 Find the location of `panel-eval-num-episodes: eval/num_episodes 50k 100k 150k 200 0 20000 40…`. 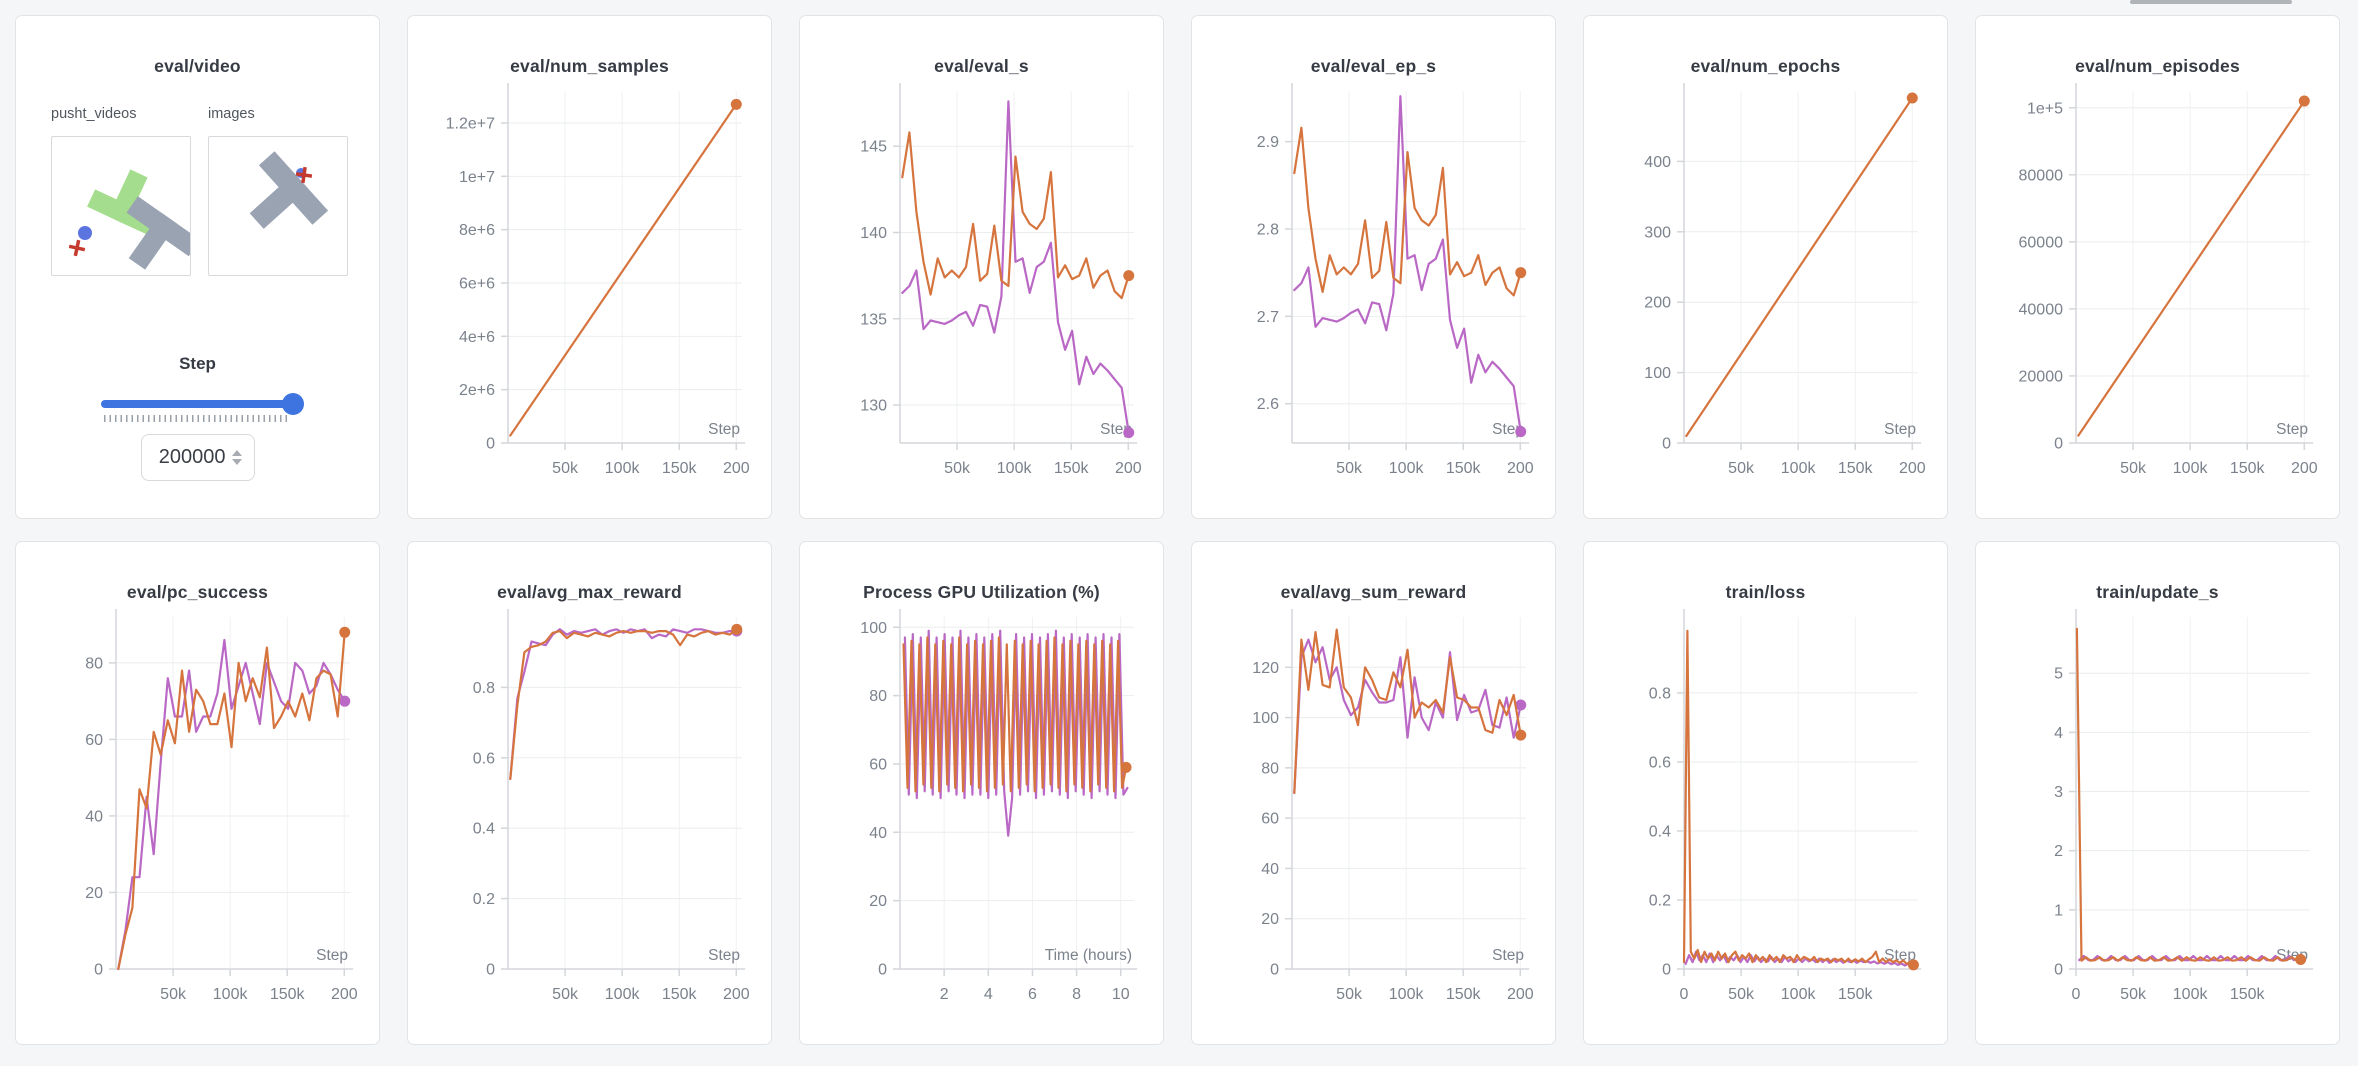

panel-eval-num-episodes: eval/num_episodes 50k 100k 150k 200 0 20000 40… is located at coordinates (2157, 267).